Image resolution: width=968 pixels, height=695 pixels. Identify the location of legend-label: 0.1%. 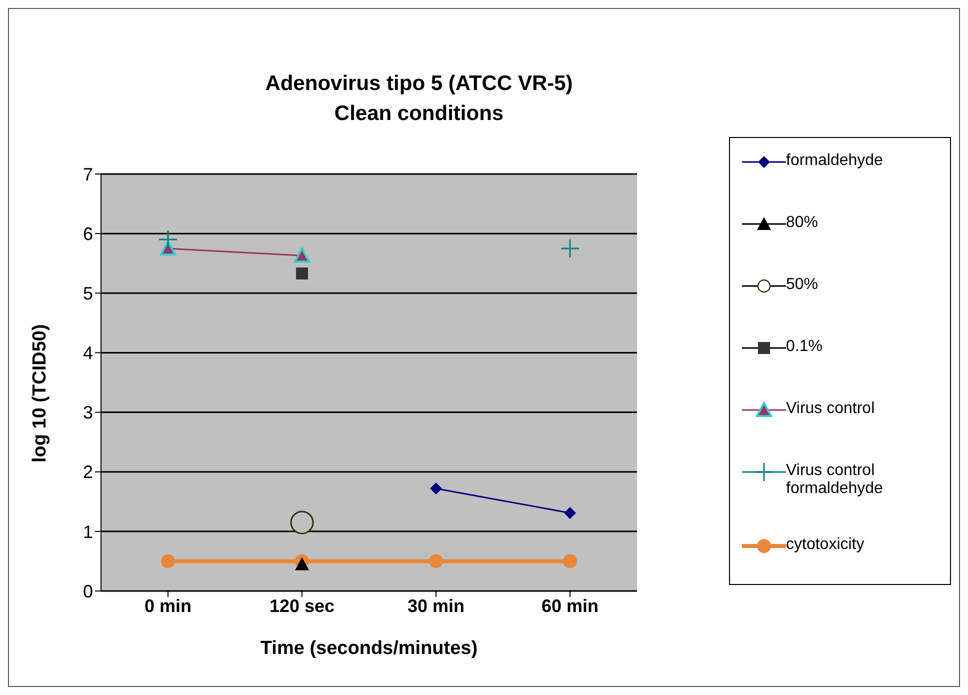
(805, 347).